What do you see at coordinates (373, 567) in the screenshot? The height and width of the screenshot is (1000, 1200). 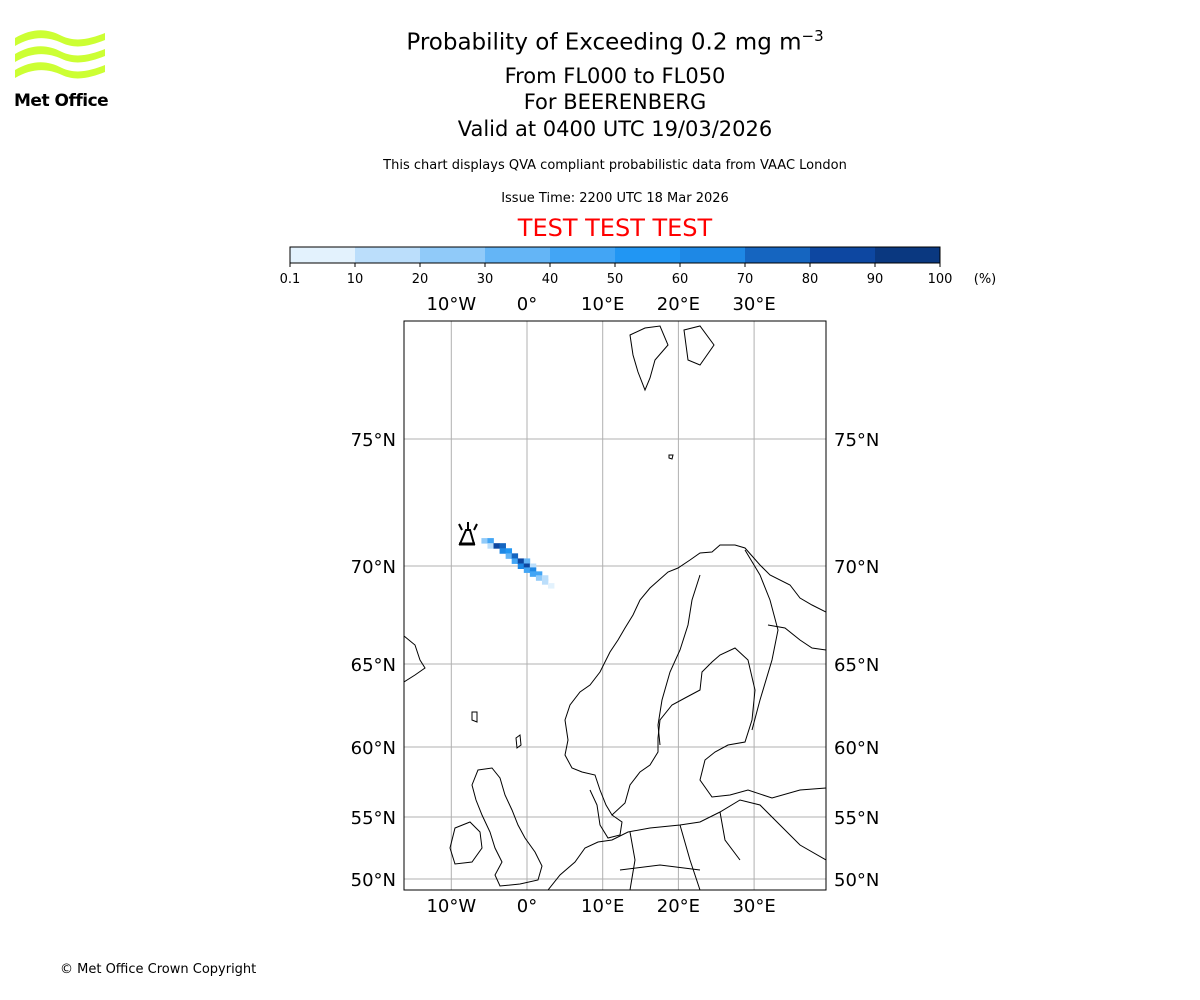 I see `lat-label-left: 70°N` at bounding box center [373, 567].